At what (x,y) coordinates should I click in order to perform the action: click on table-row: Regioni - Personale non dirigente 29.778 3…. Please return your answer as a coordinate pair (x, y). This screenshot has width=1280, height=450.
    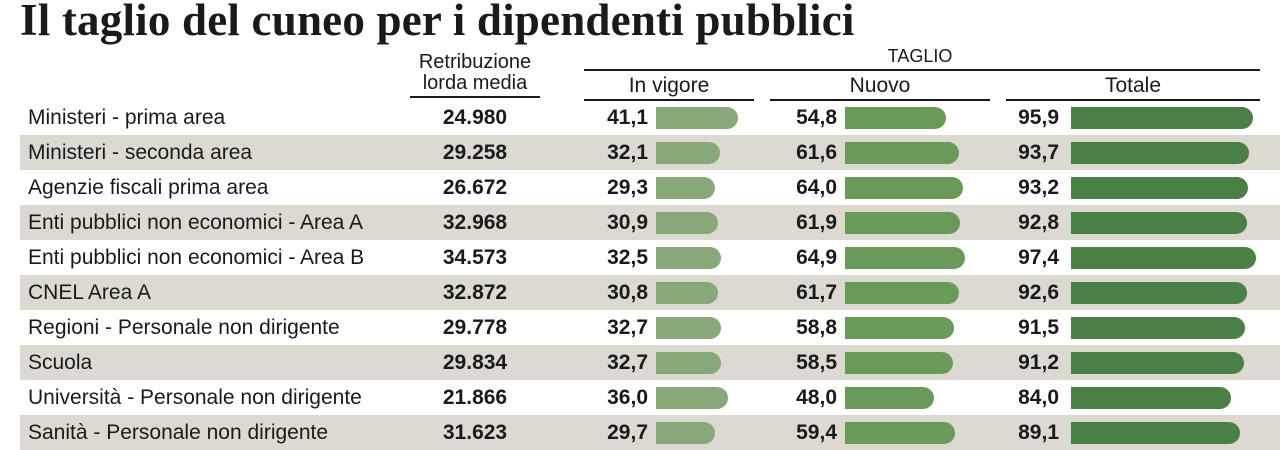
    Looking at the image, I should click on (650, 327).